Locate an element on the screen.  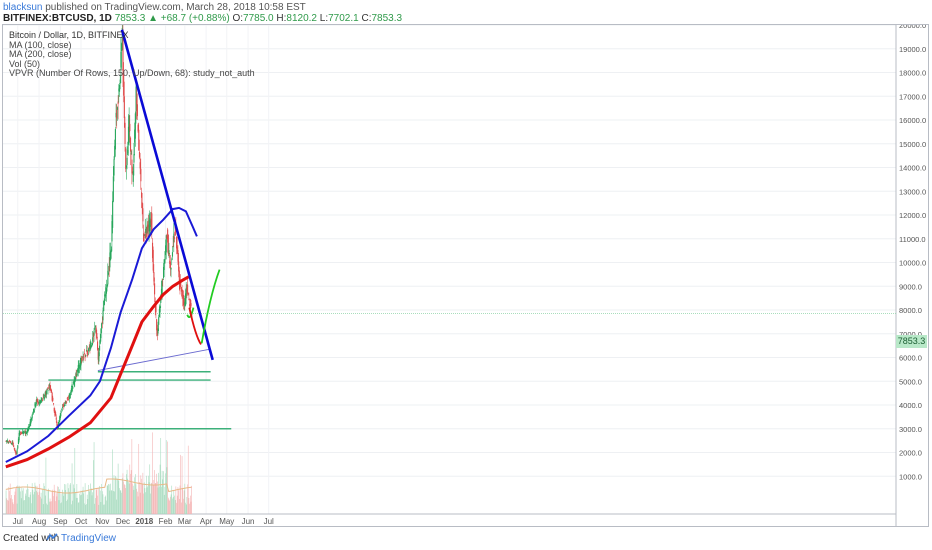
volume-ma-line is located at coordinates (98, 486).